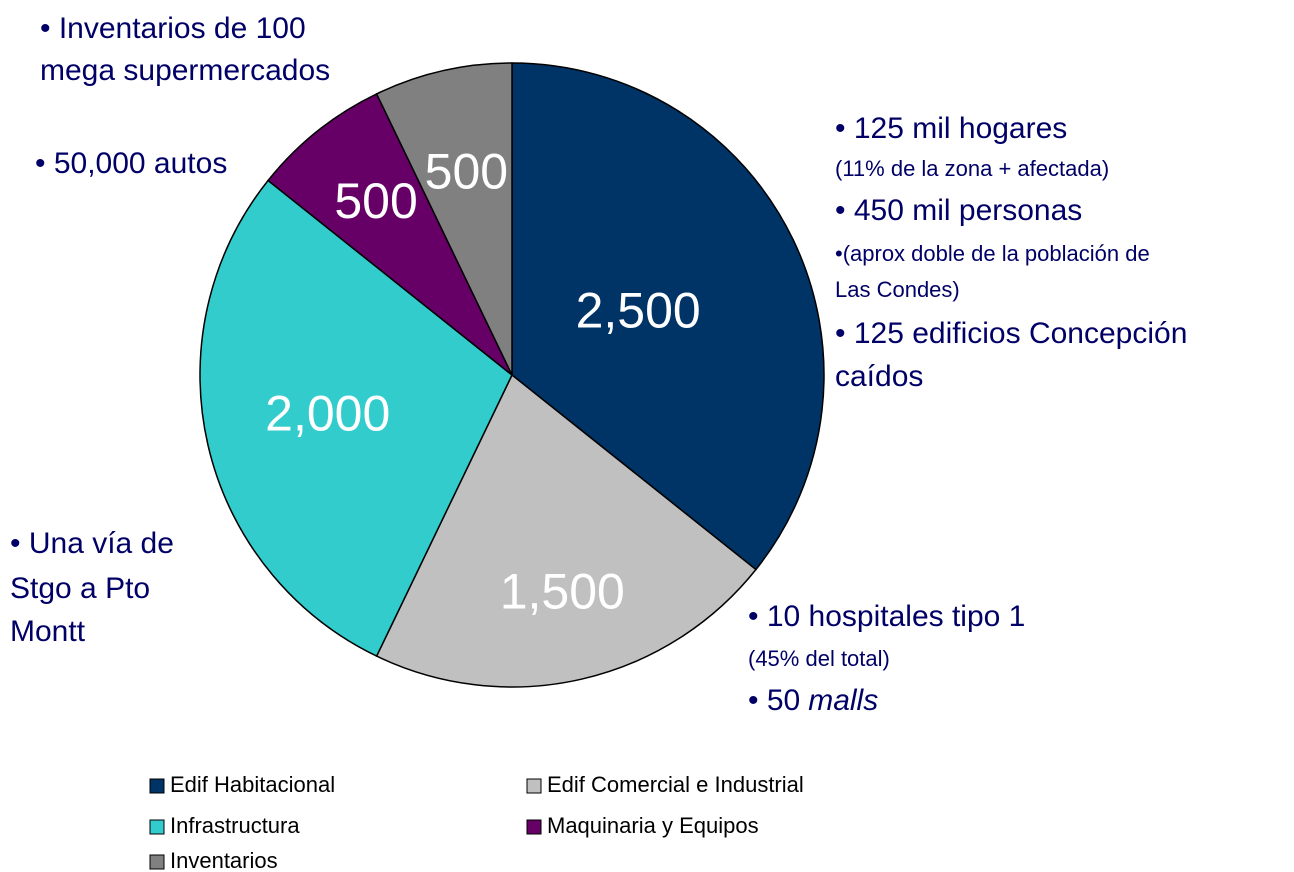 The height and width of the screenshot is (872, 1294). What do you see at coordinates (131, 163) in the screenshot?
I see `annotation: • 50,000 autos` at bounding box center [131, 163].